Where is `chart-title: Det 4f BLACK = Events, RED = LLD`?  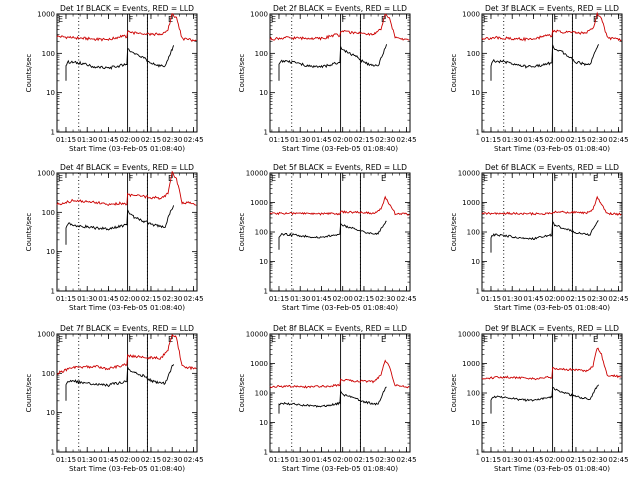 chart-title: Det 4f BLACK = Events, RED = LLD is located at coordinates (127, 167).